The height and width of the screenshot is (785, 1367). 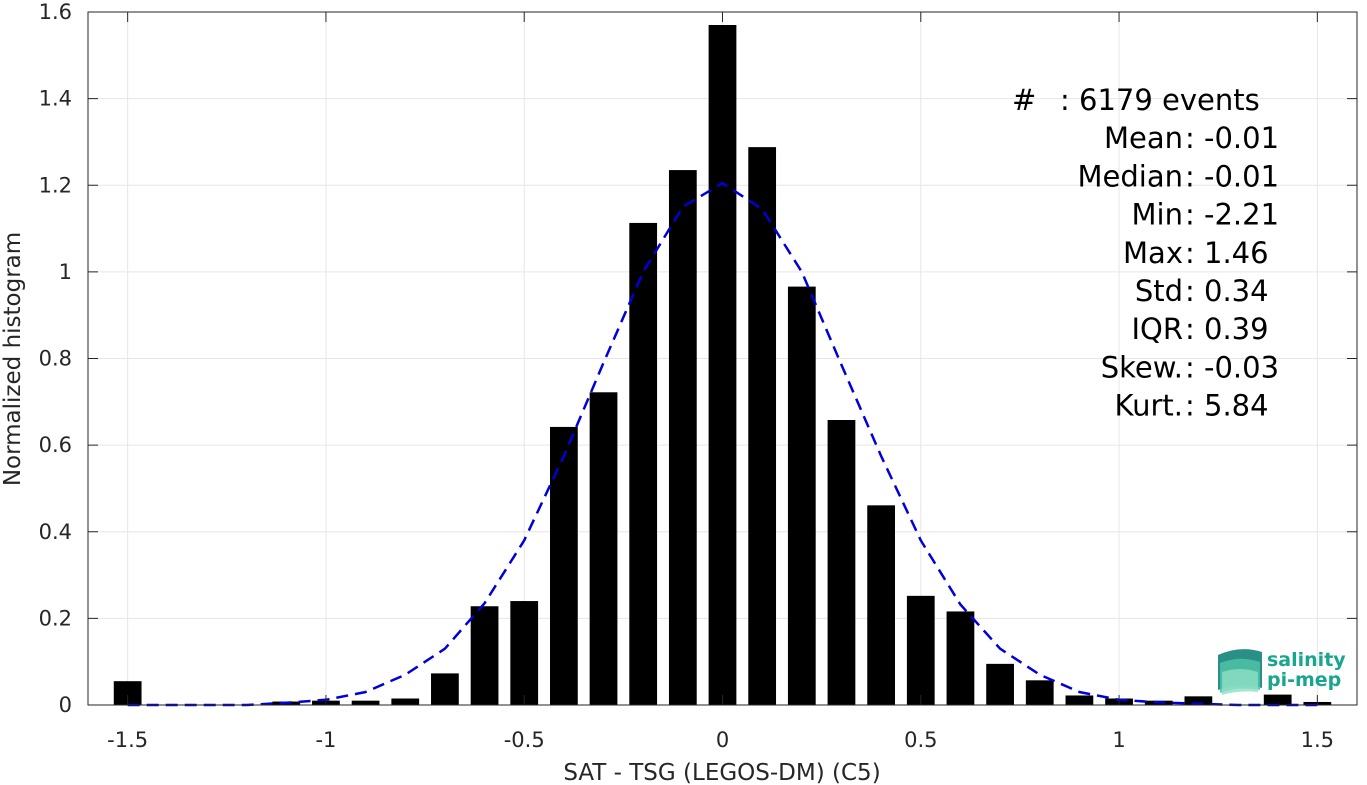 What do you see at coordinates (1024, 100) in the screenshot?
I see `stat-label: #` at bounding box center [1024, 100].